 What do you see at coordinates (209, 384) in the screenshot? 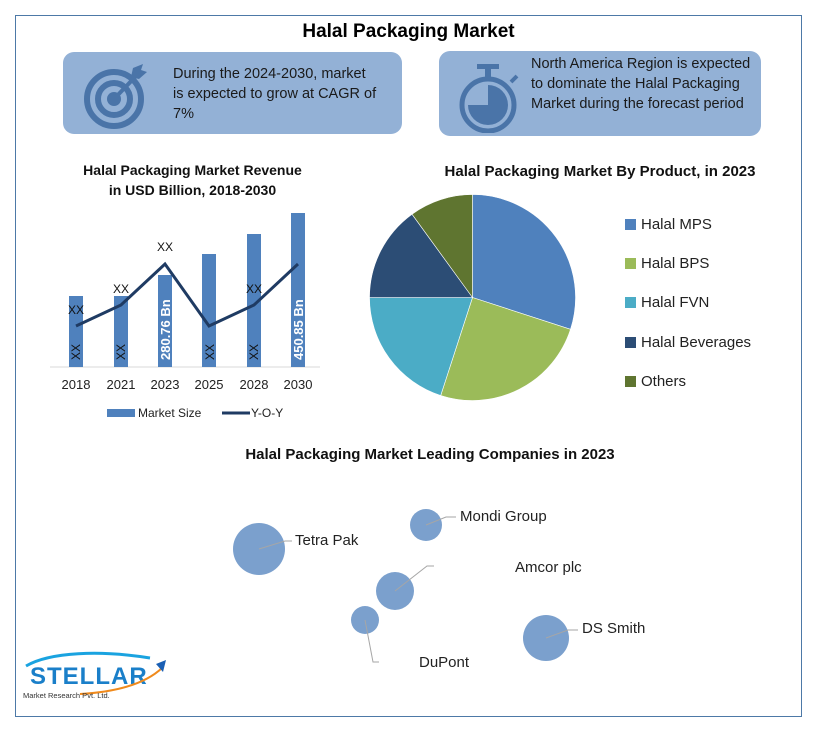
I see `x-tick: 2025` at bounding box center [209, 384].